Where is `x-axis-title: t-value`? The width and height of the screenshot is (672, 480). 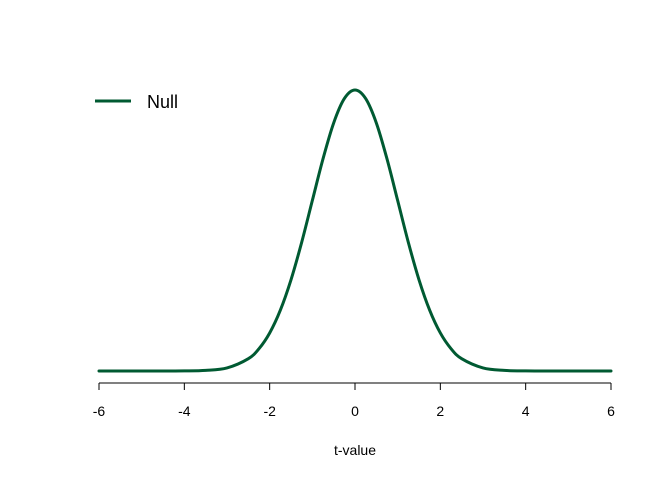
x-axis-title: t-value is located at coordinates (355, 450).